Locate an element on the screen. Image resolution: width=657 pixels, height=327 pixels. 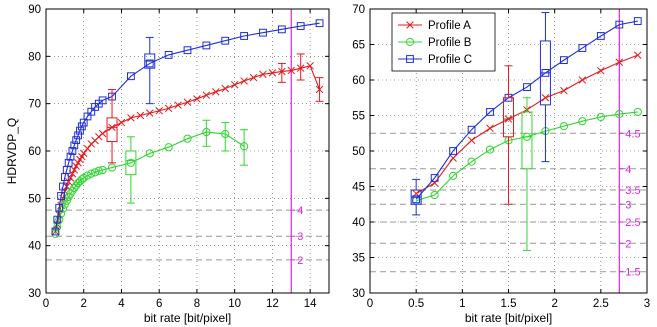
y-tick-label: 40 is located at coordinates (358, 223).